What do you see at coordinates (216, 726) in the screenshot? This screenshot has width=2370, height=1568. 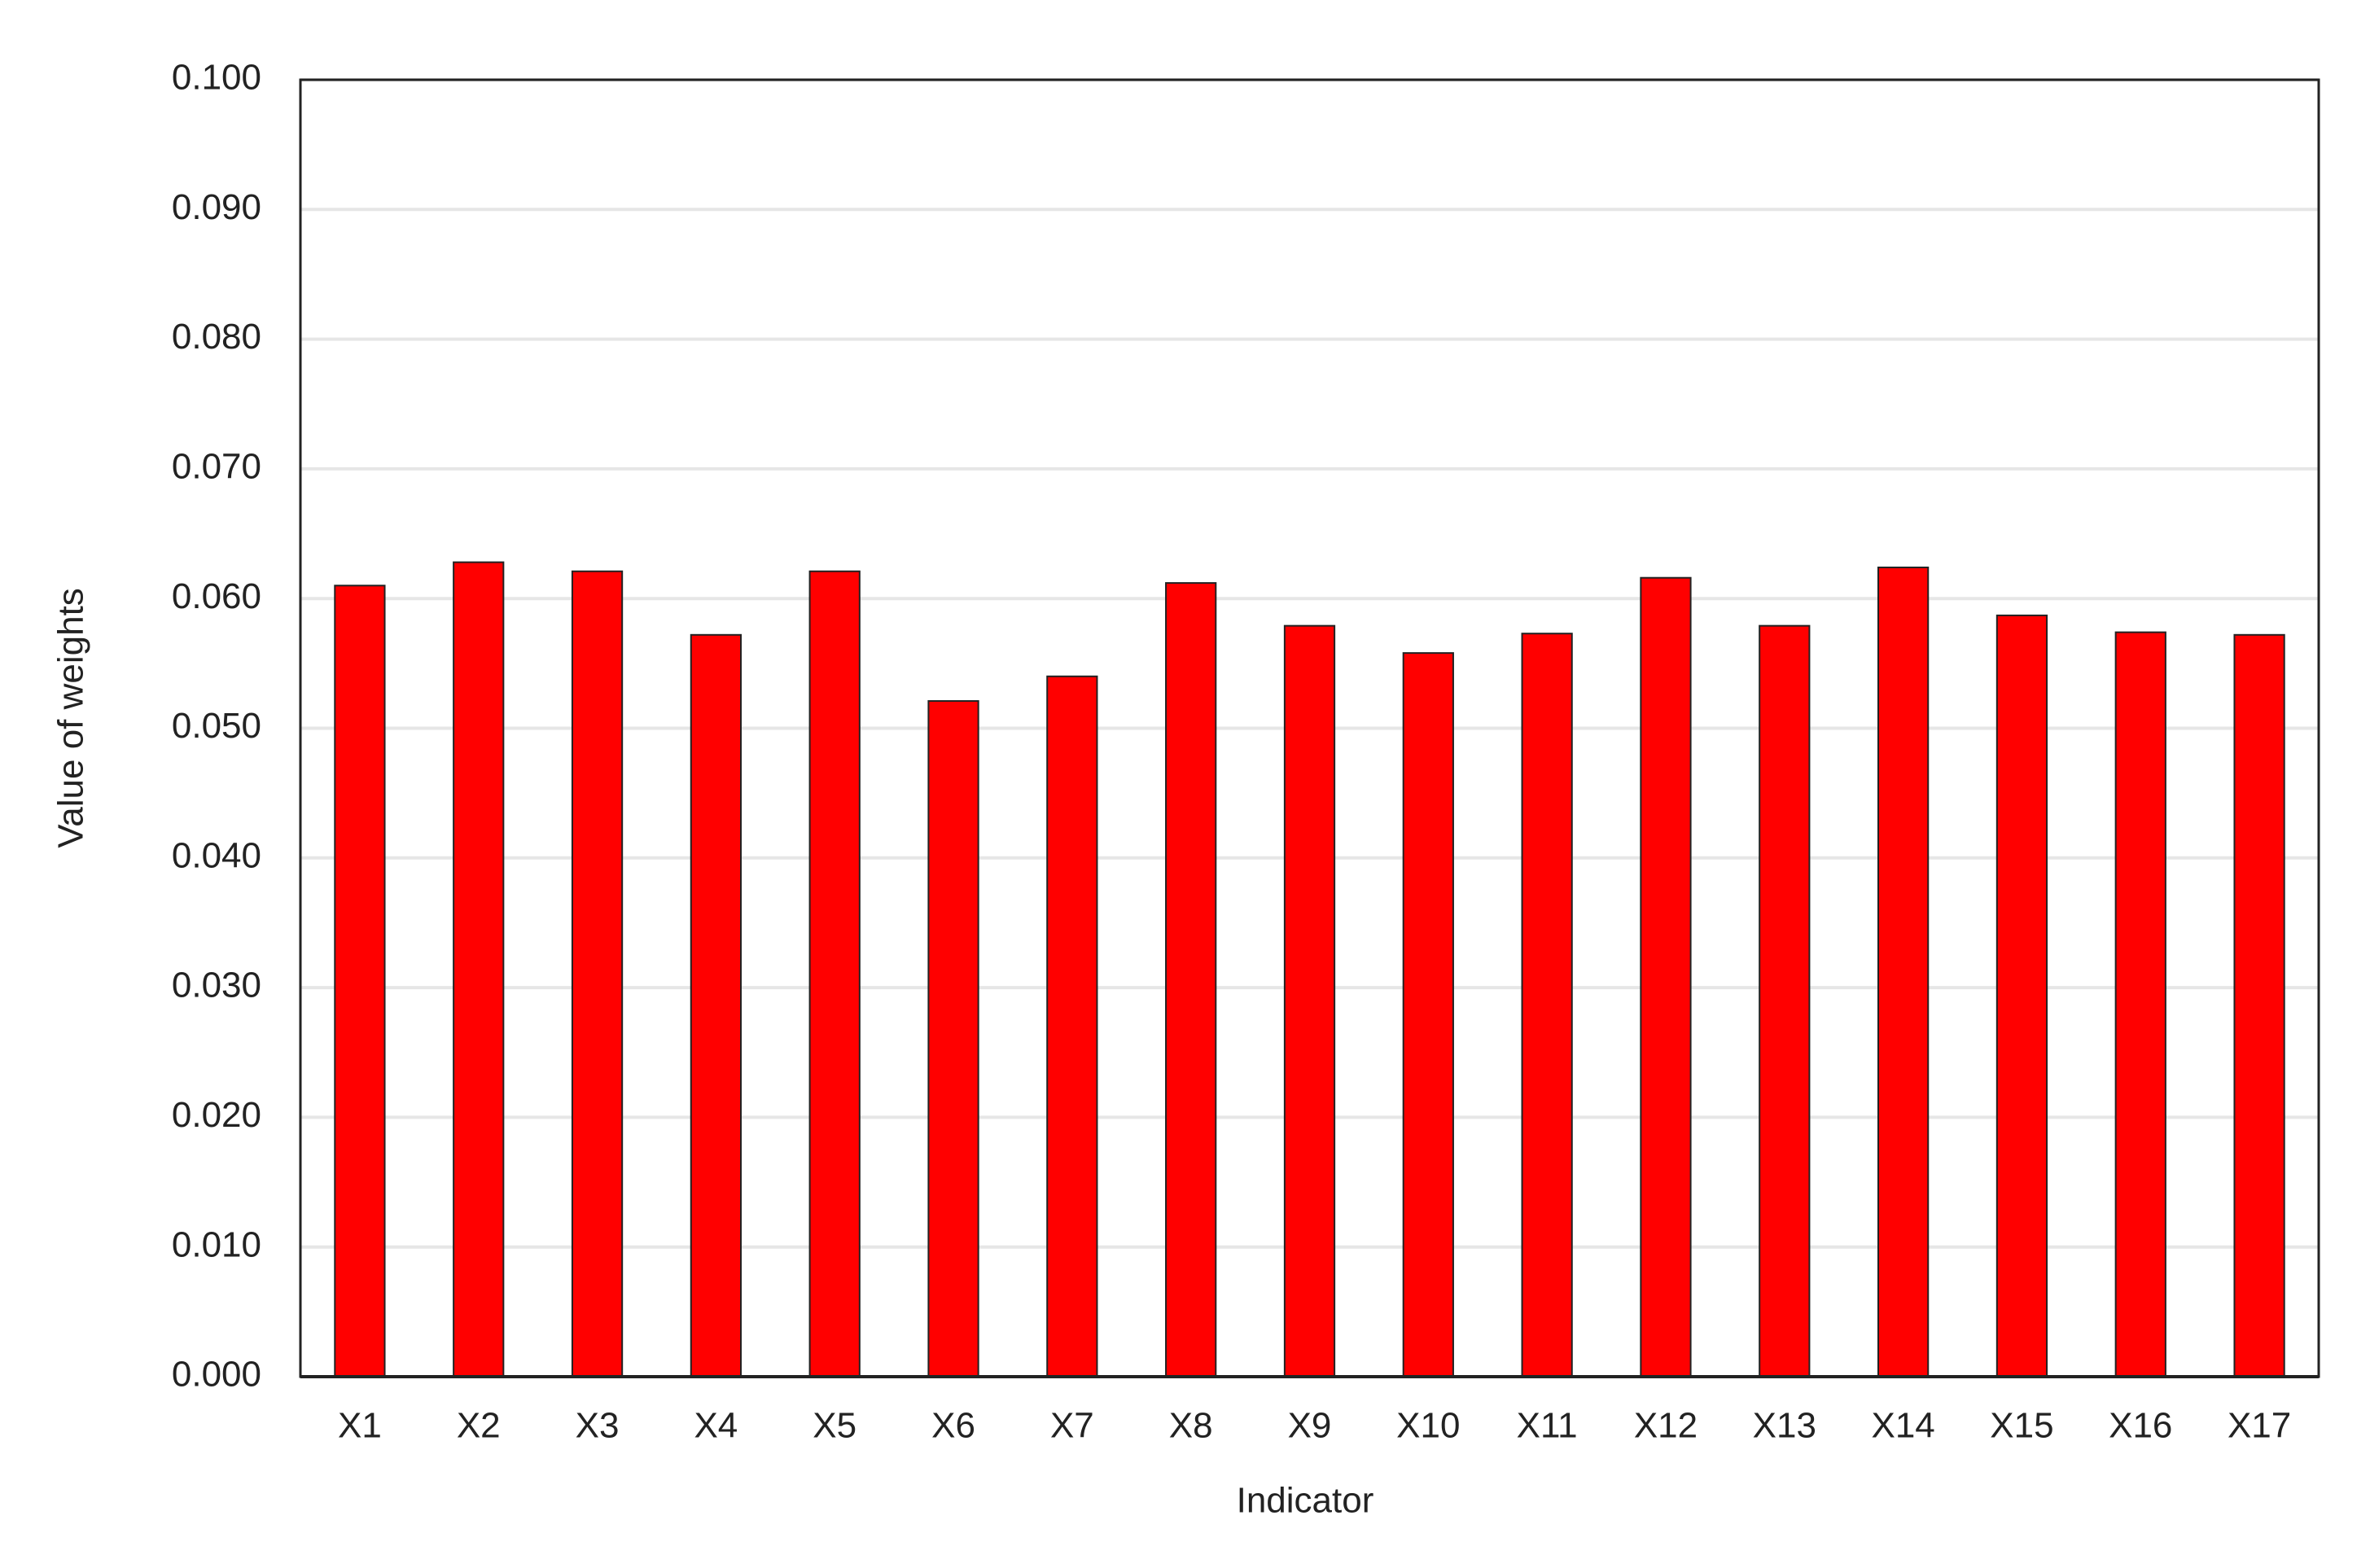 I see `y-tick-label: 0.050` at bounding box center [216, 726].